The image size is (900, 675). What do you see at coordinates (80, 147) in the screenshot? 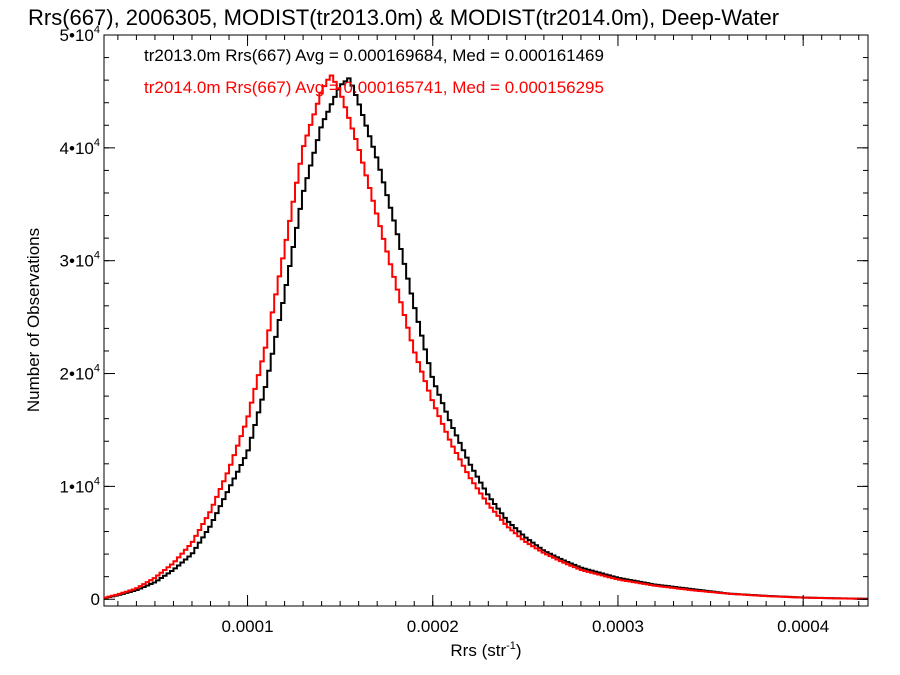
I see `y-tick-label: 4•104` at bounding box center [80, 147].